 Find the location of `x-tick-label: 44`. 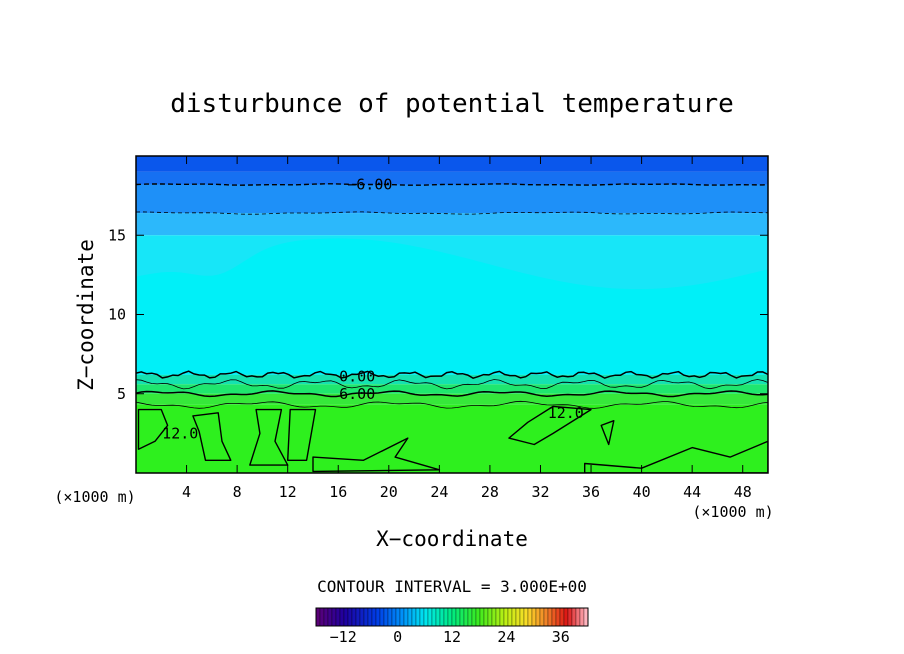

x-tick-label: 44 is located at coordinates (692, 492).